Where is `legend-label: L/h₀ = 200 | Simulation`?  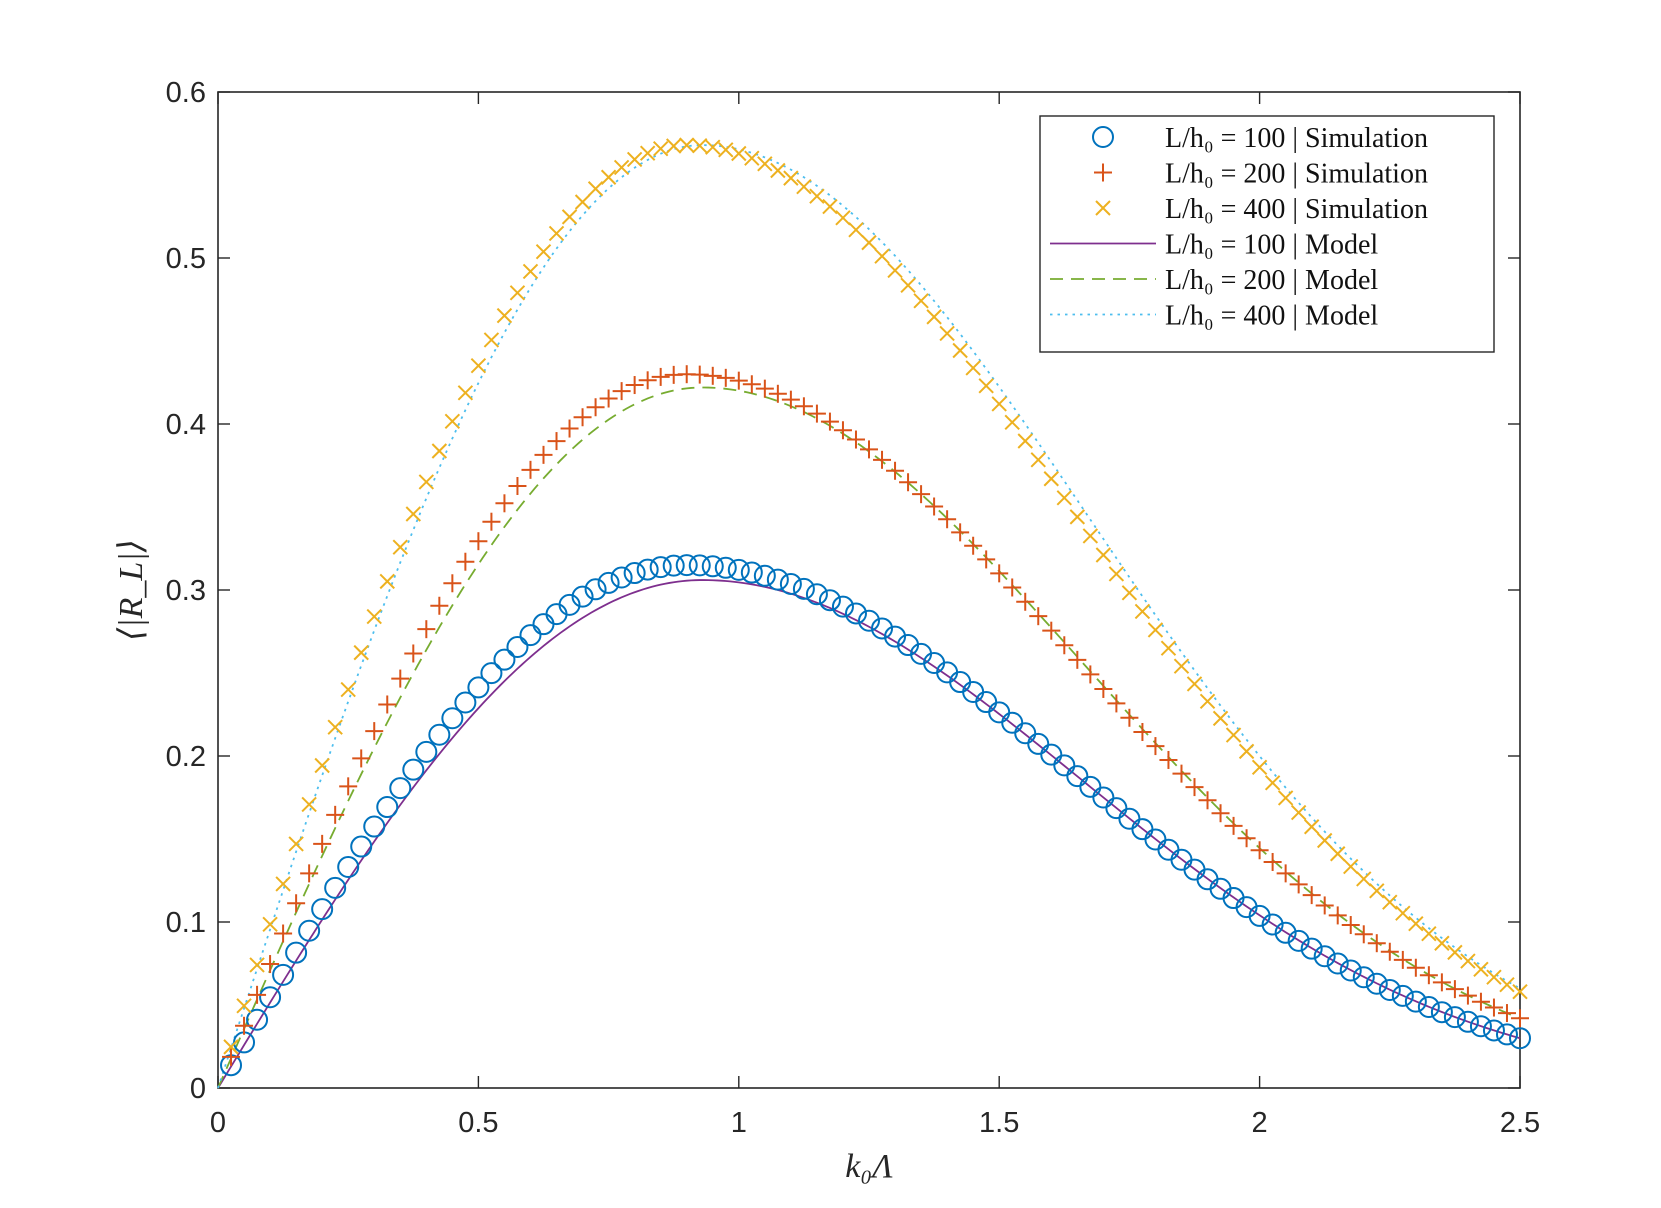 legend-label: L/h₀ = 200 | Simulation is located at coordinates (1296, 174).